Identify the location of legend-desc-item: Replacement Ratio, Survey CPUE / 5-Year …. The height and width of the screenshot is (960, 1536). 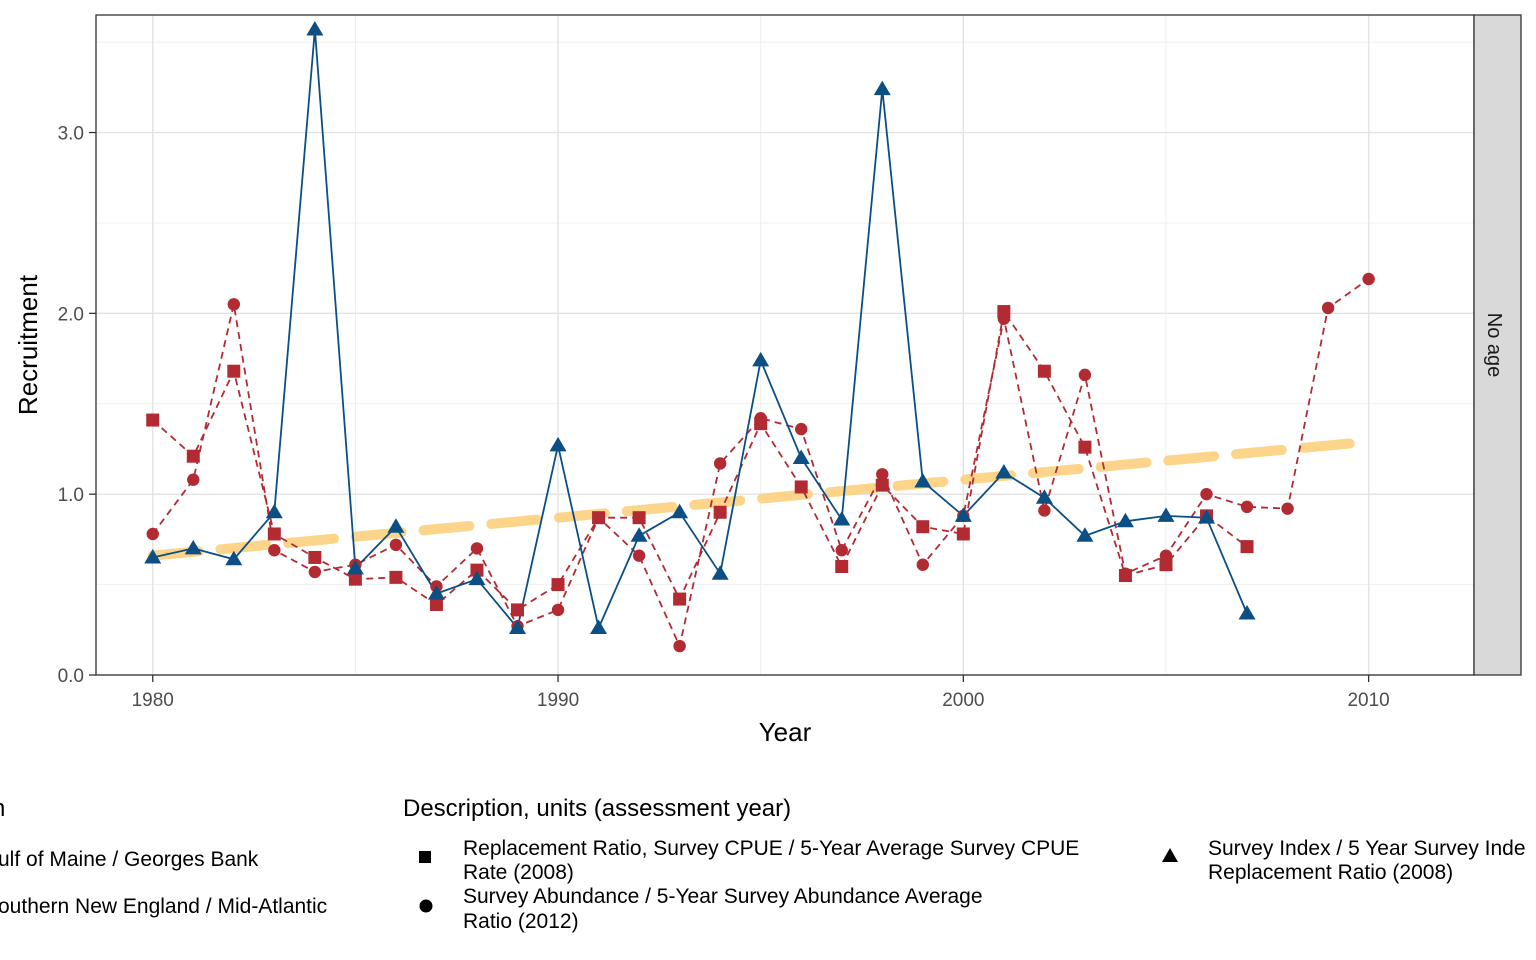
(771, 848).